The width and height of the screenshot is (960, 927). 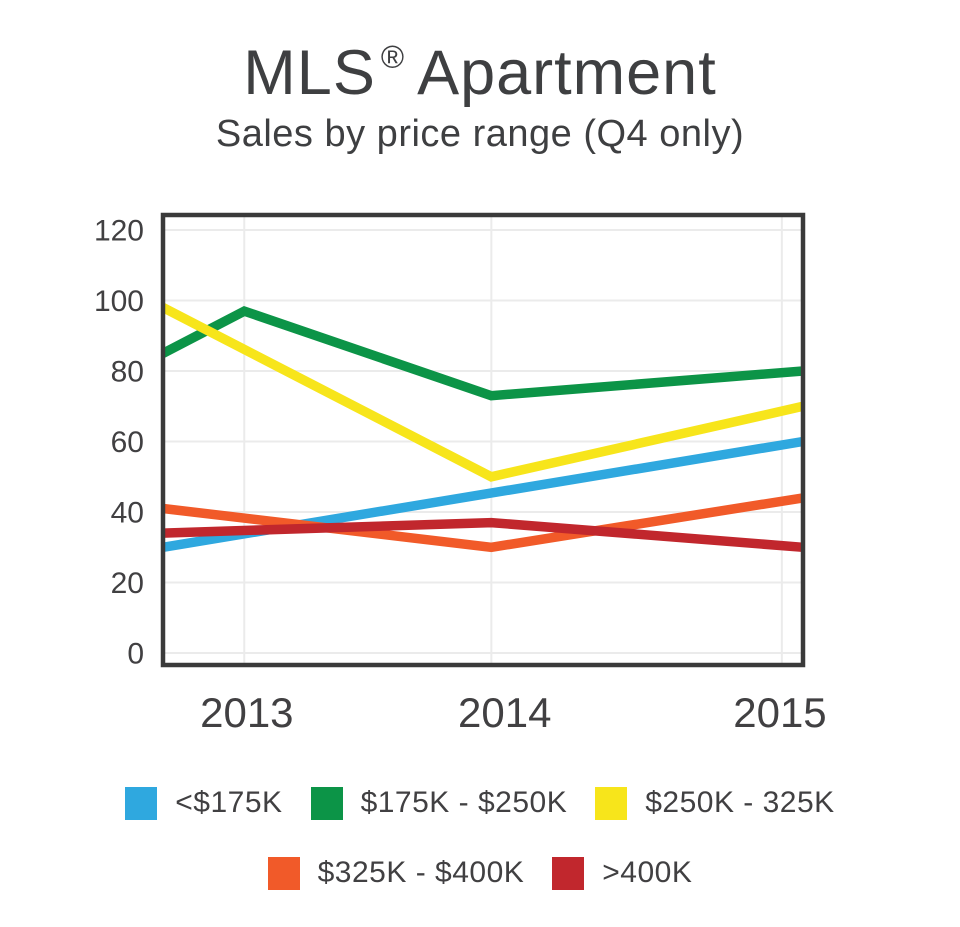 What do you see at coordinates (393, 57) in the screenshot?
I see `registered-trademark-symbol: ®` at bounding box center [393, 57].